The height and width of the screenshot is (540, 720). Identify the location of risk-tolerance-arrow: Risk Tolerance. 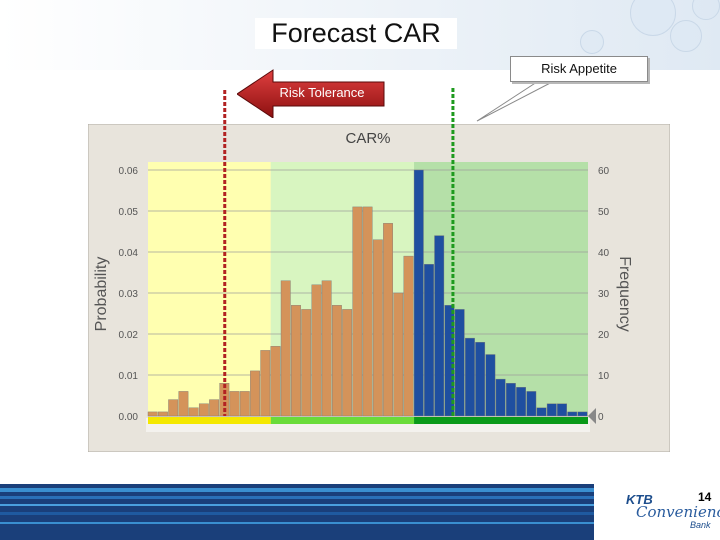
(311, 93).